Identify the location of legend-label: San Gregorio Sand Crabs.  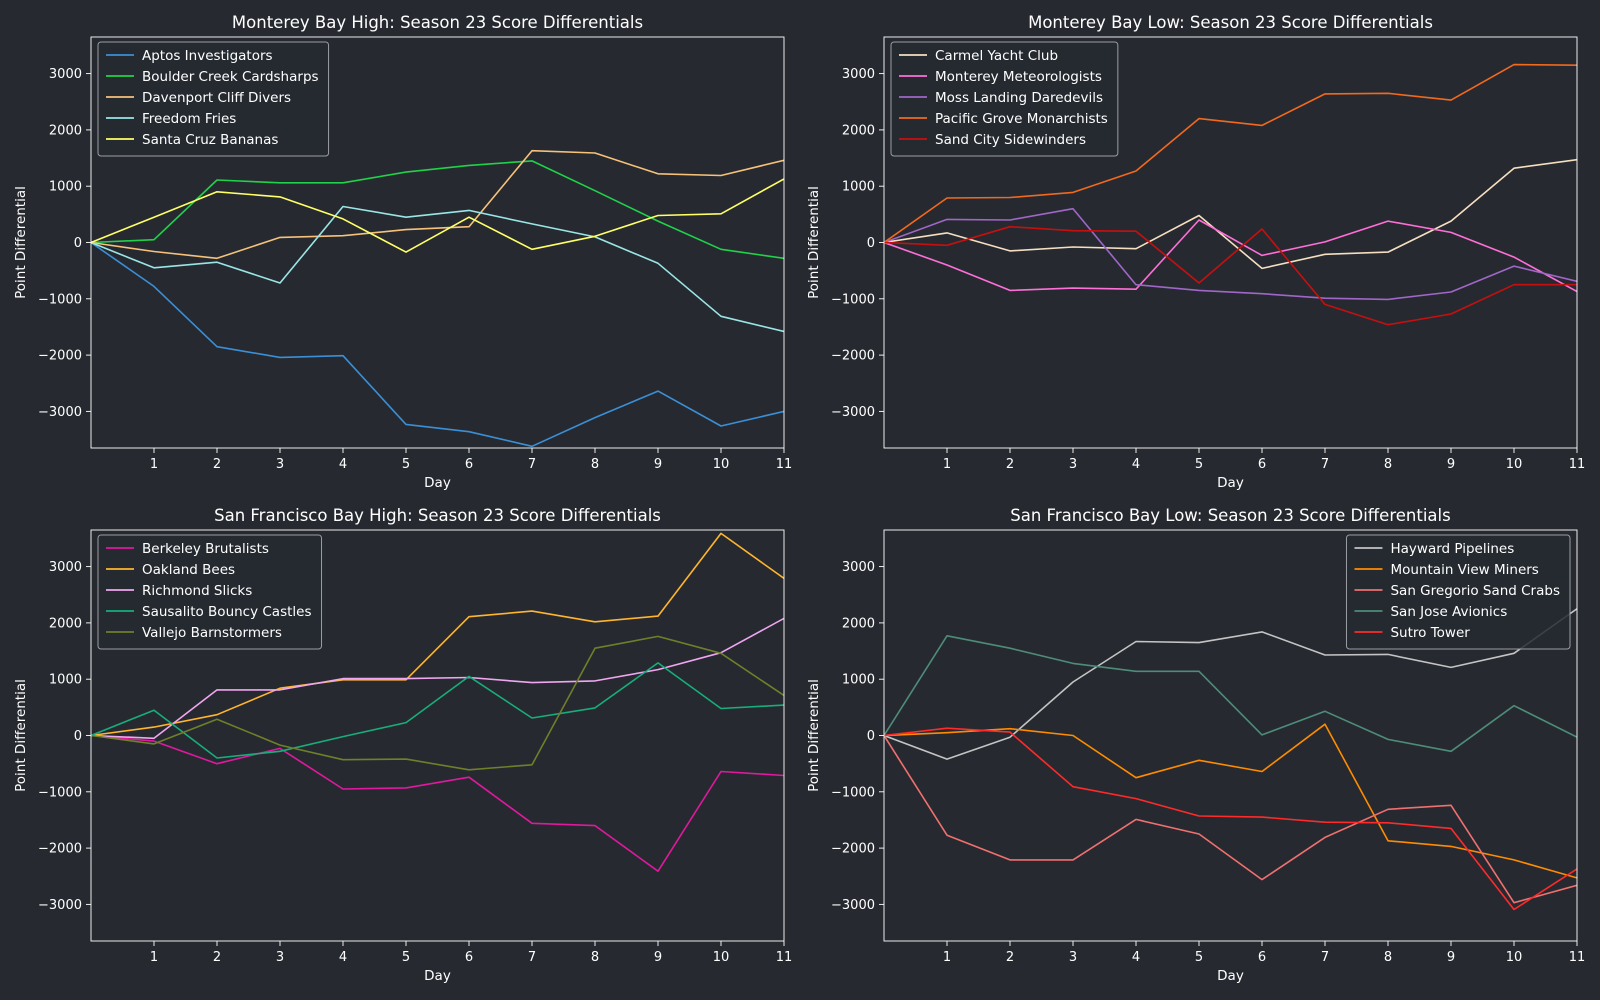
(1475, 591).